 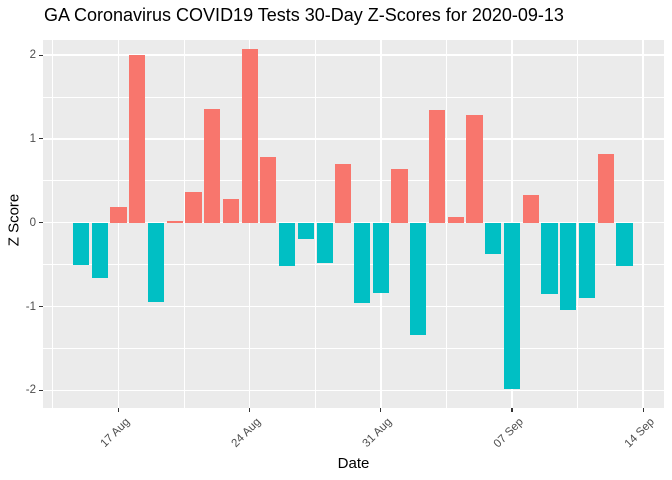 What do you see at coordinates (32, 222) in the screenshot?
I see `y-tick-label: 0` at bounding box center [32, 222].